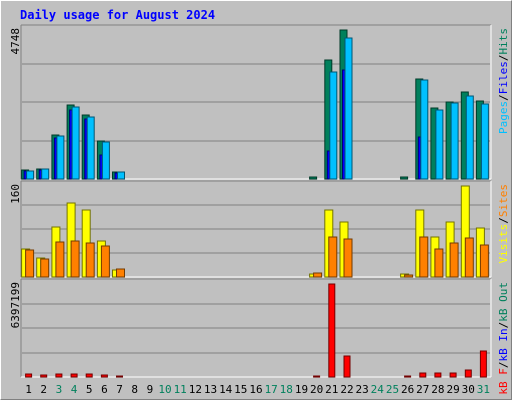 This screenshot has width=512, height=400. I want to click on legend-entry: Sites, so click(503, 200).